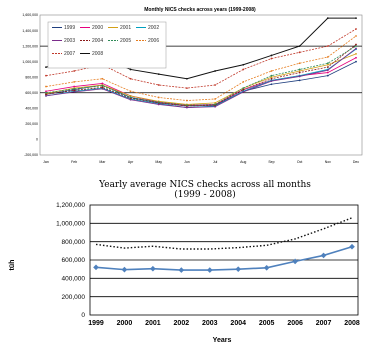 Image resolution: width=371 pixels, height=350 pixels. What do you see at coordinates (74, 297) in the screenshot?
I see `yearly-ytick-label: 200,000` at bounding box center [74, 297].